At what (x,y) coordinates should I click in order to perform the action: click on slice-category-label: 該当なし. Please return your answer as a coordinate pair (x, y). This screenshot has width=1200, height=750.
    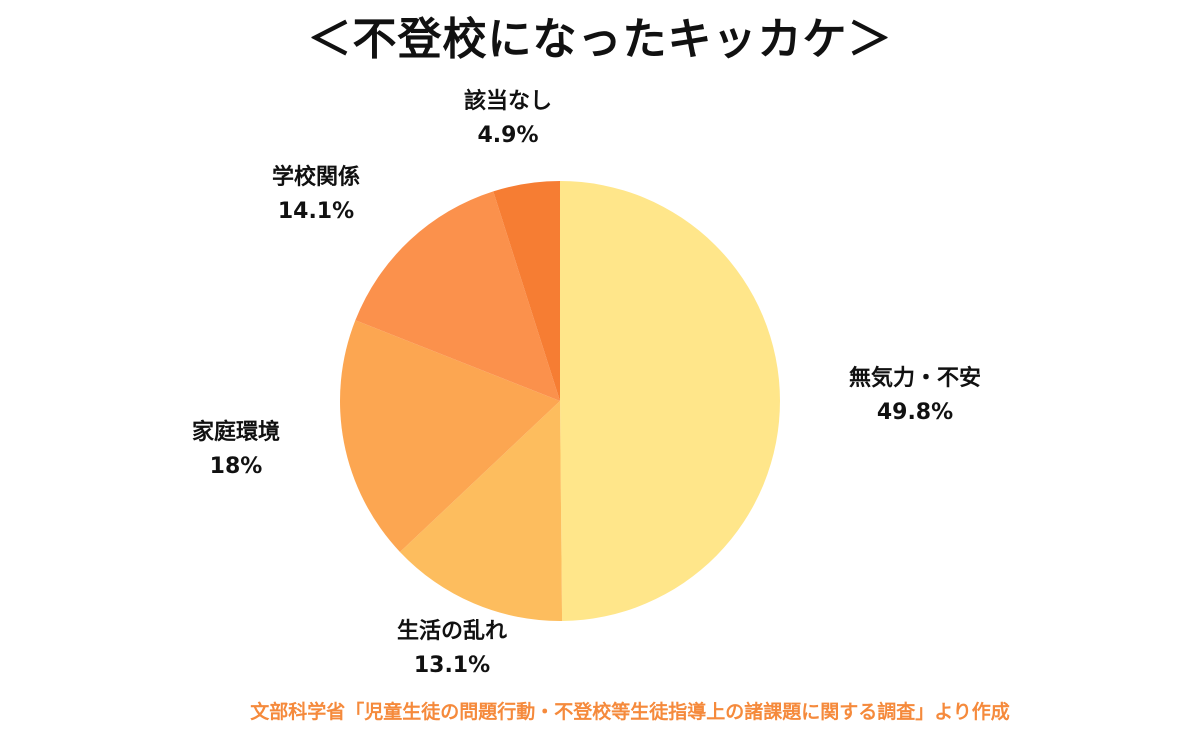
    Looking at the image, I should click on (508, 101).